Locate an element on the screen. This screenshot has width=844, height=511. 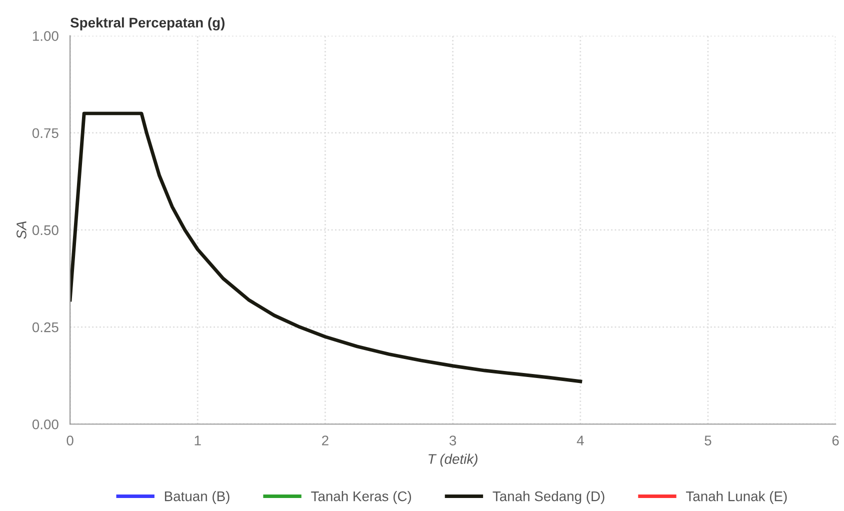
y-tick-label: 0.50 is located at coordinates (45, 230).